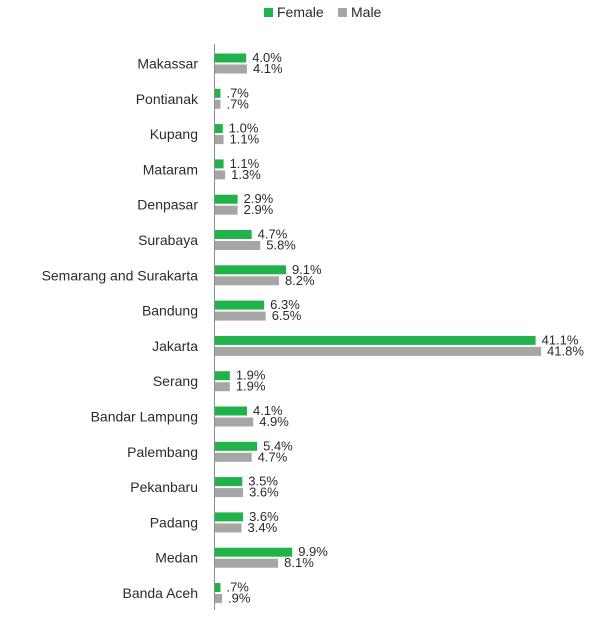 This screenshot has width=614, height=620. What do you see at coordinates (164, 487) in the screenshot?
I see `category-label-pekanbaru: Pekanbaru` at bounding box center [164, 487].